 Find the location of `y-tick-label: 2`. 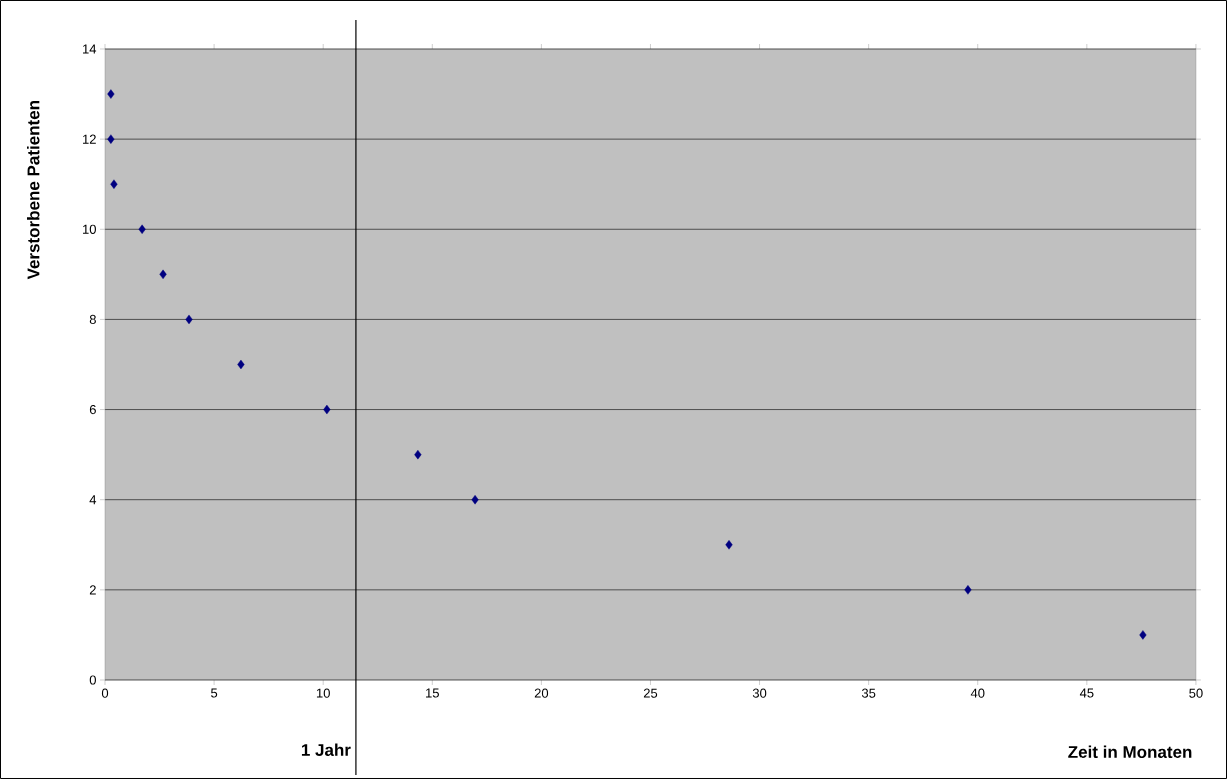

y-tick-label: 2 is located at coordinates (92, 590).